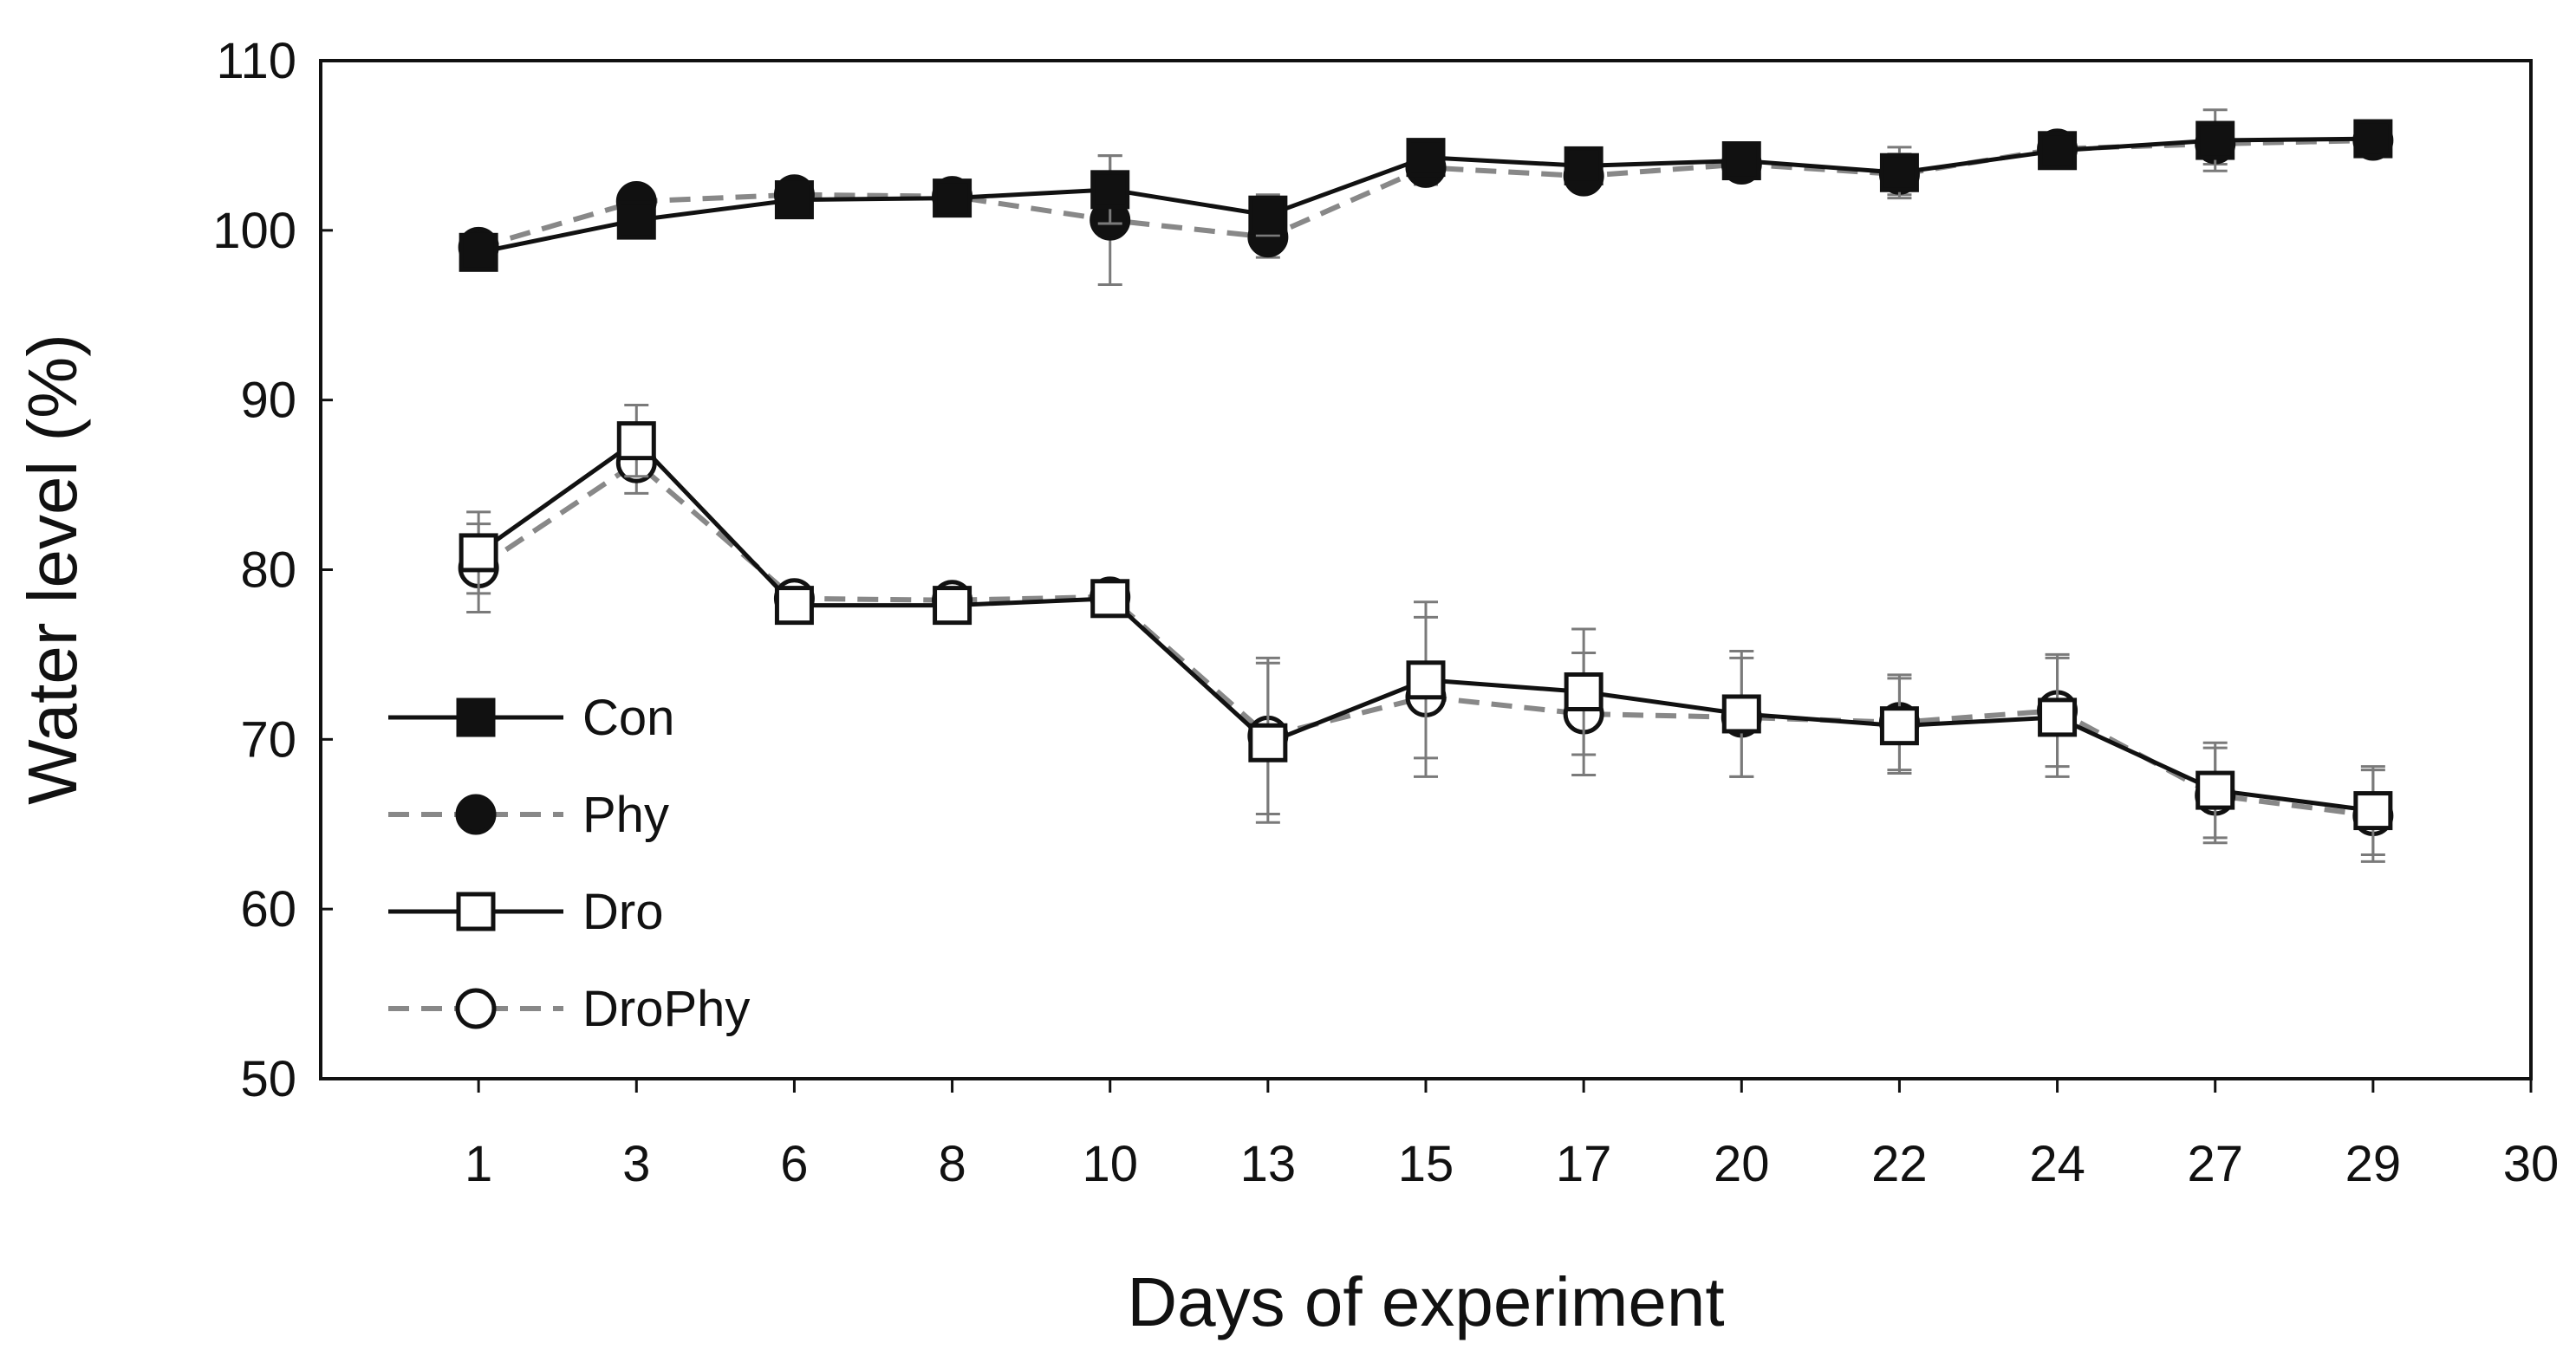 The image size is (2576, 1369). What do you see at coordinates (1512, 1135) in the screenshot?
I see `x-axis-ticks: 1 3 6 8 10 13 15 17 20 22 24 27 29 30` at bounding box center [1512, 1135].